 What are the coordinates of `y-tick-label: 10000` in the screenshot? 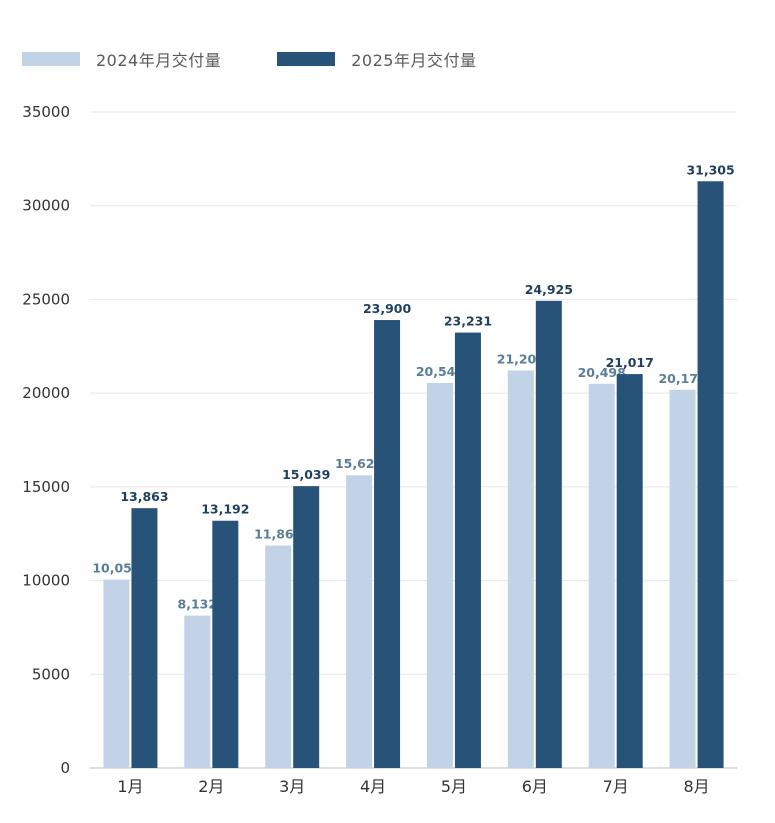 It's located at (46, 581).